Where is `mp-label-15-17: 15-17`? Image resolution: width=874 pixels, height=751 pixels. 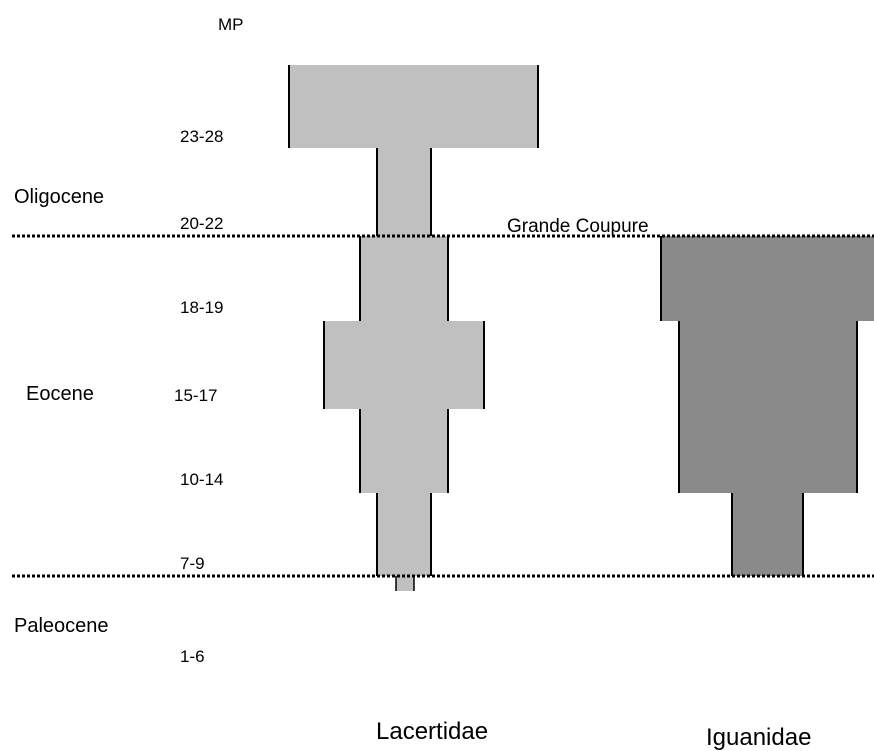
mp-label-15-17: 15-17 is located at coordinates (195, 395).